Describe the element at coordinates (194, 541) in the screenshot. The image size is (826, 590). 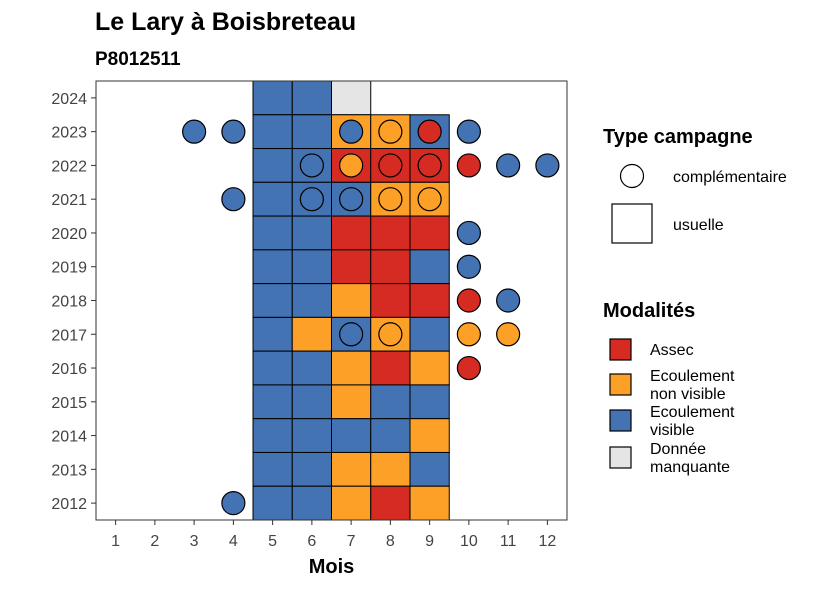
I see `x-tick-label: 3` at that location.